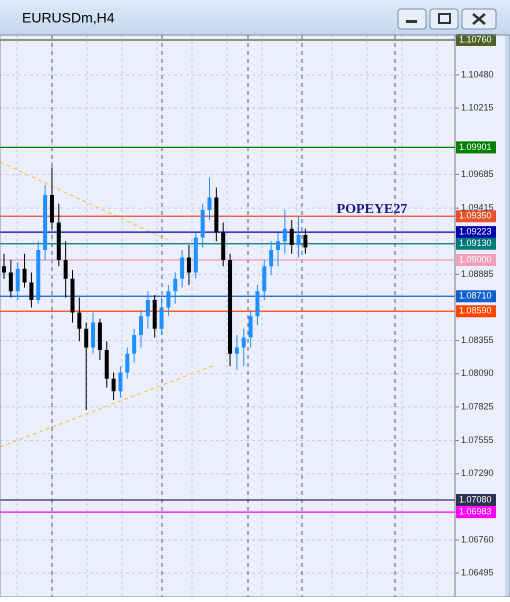 The height and width of the screenshot is (602, 510). I want to click on y-tick-label: 1.08090, so click(477, 373).